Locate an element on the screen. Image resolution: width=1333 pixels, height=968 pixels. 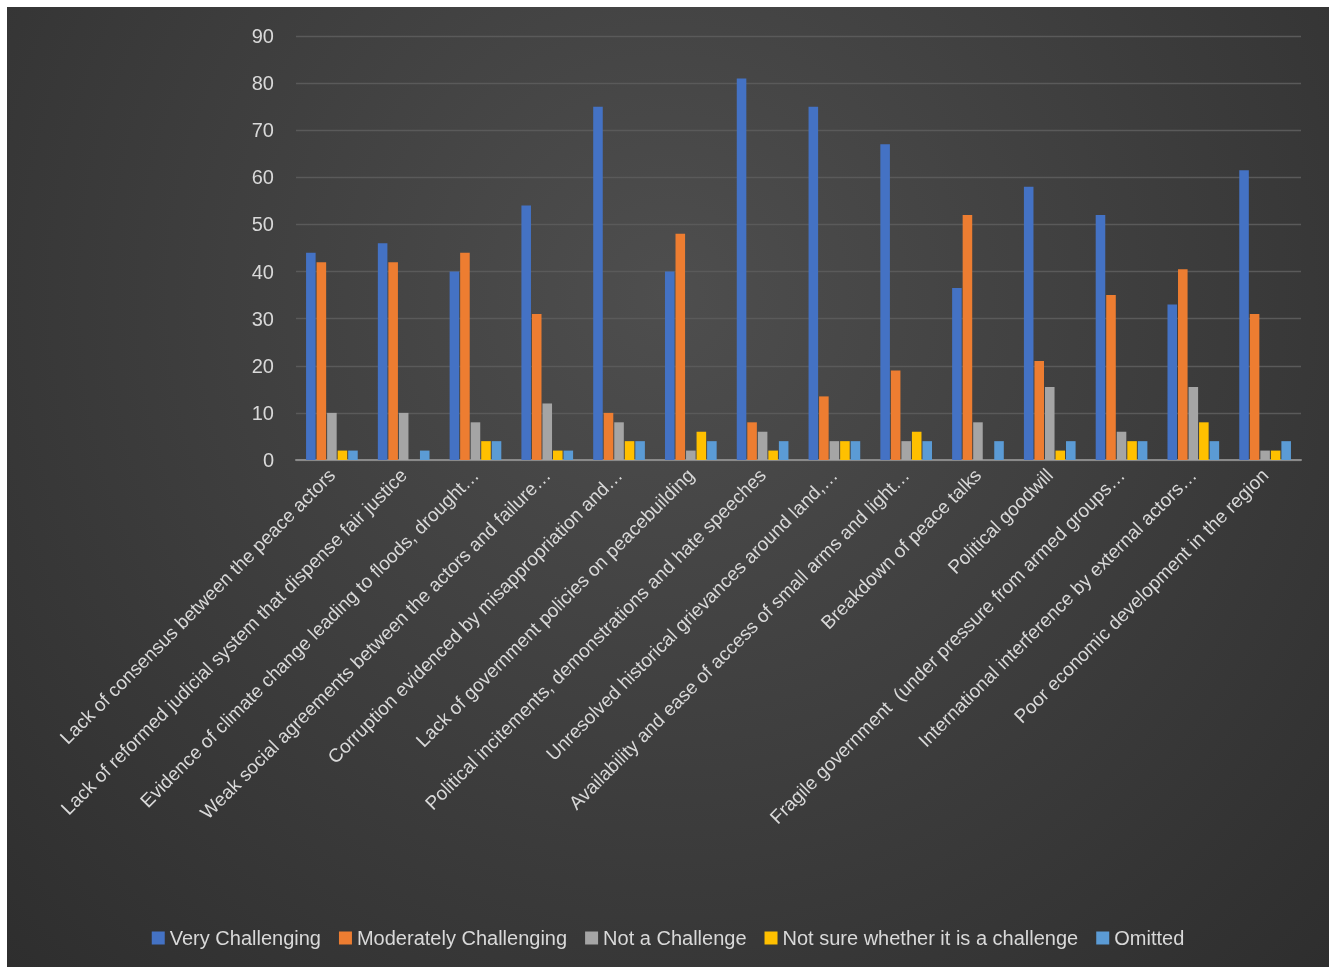
legend-label: Very Challenging is located at coordinates (245, 938).